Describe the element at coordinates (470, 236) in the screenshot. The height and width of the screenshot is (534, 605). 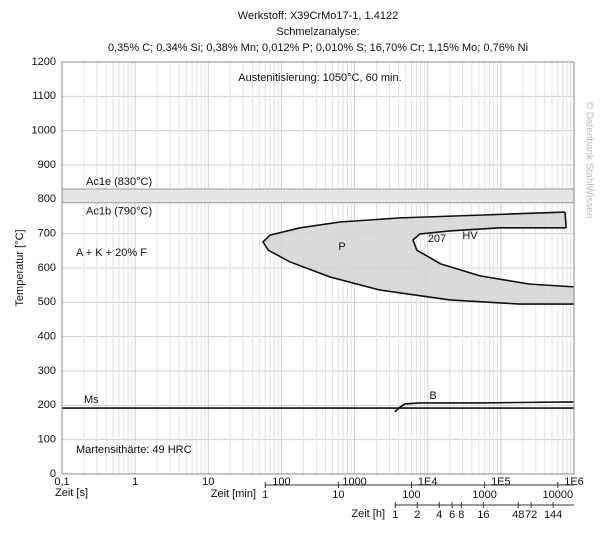
I see `annotation: HV` at that location.